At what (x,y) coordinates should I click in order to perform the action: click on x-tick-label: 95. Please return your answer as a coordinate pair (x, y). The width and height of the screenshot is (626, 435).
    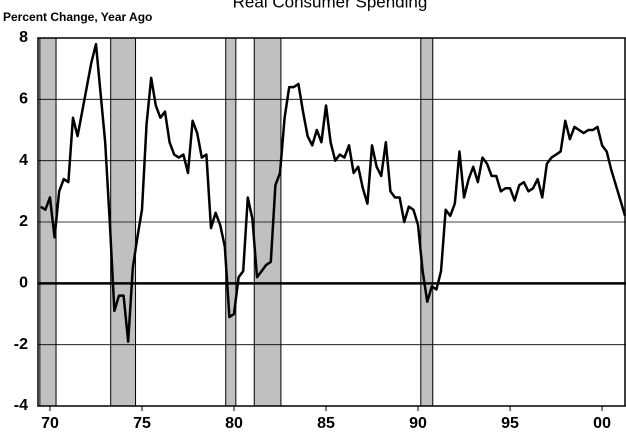
    Looking at the image, I should click on (510, 423).